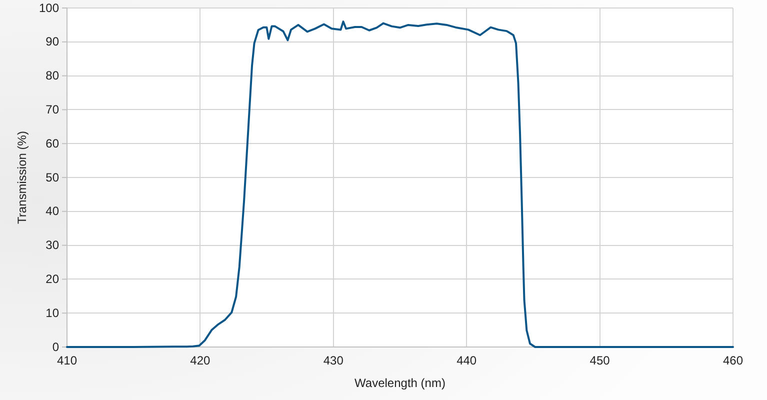 The height and width of the screenshot is (400, 767). Describe the element at coordinates (53, 313) in the screenshot. I see `y-tick-label: 10` at that location.